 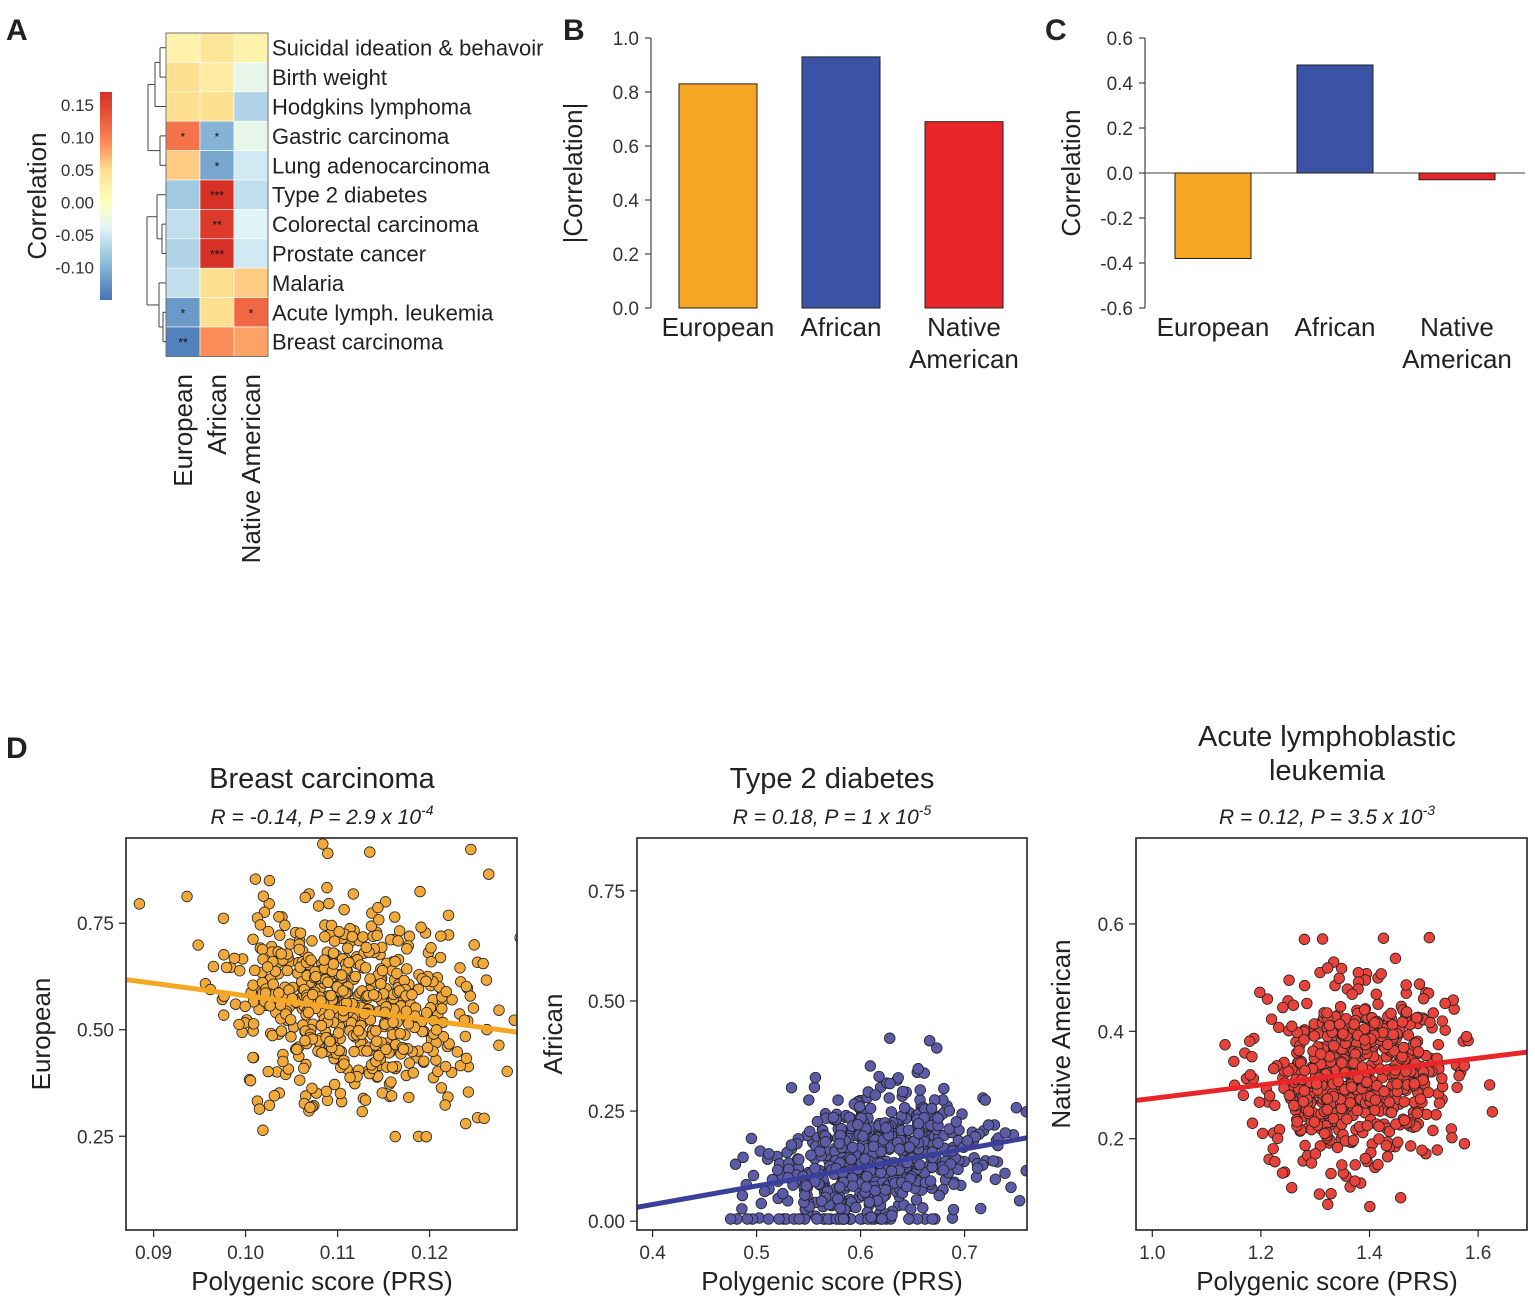 What do you see at coordinates (626, 39) in the screenshot?
I see `y-tick-label: 1.0` at bounding box center [626, 39].